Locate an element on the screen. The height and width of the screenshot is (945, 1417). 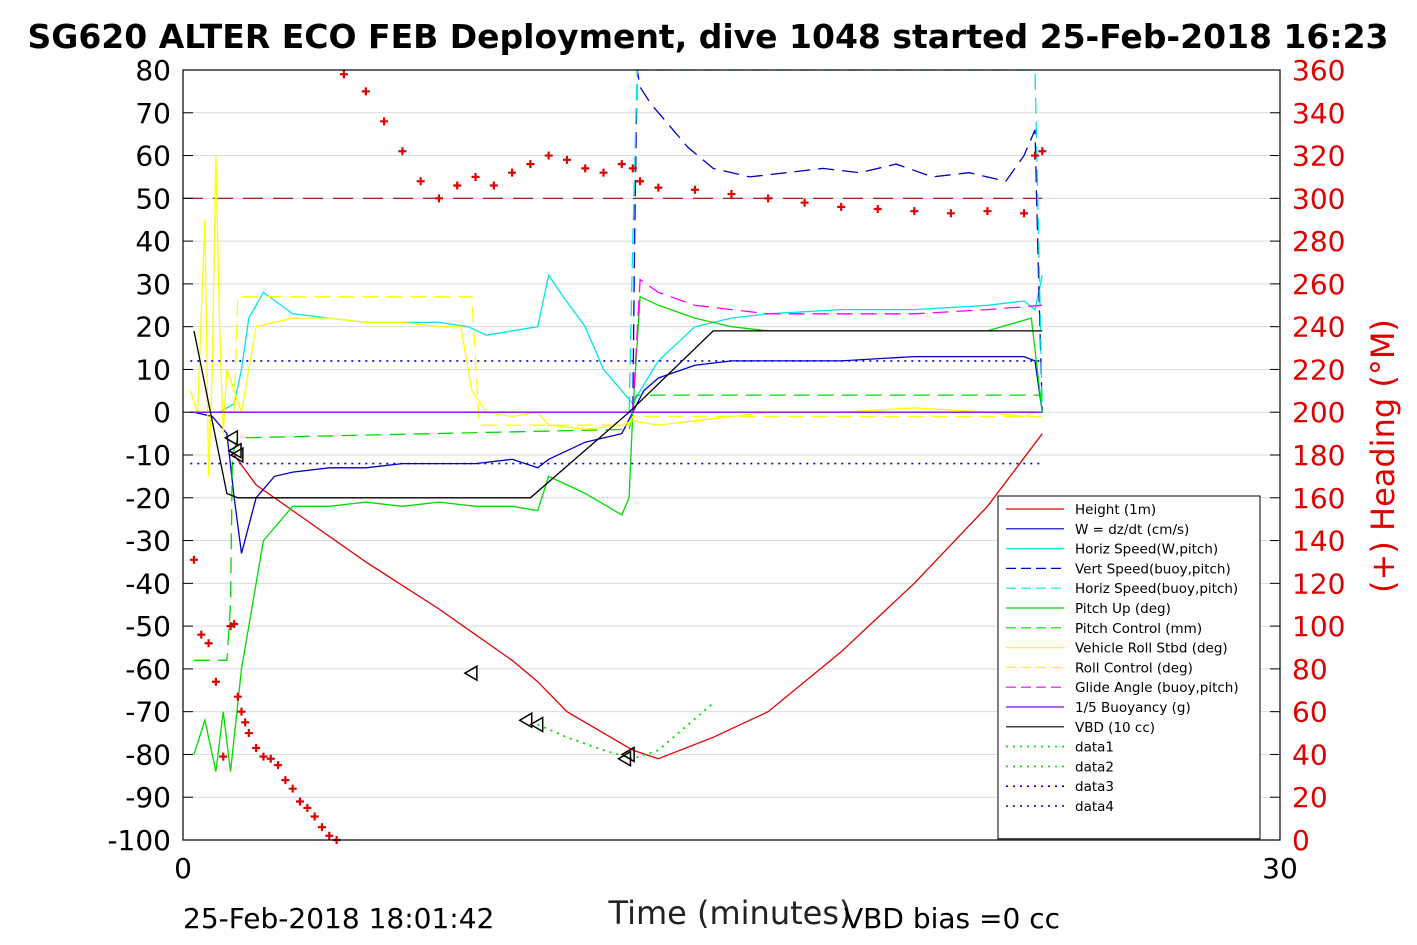
left-tick-label-12: -40 is located at coordinates (148, 583).